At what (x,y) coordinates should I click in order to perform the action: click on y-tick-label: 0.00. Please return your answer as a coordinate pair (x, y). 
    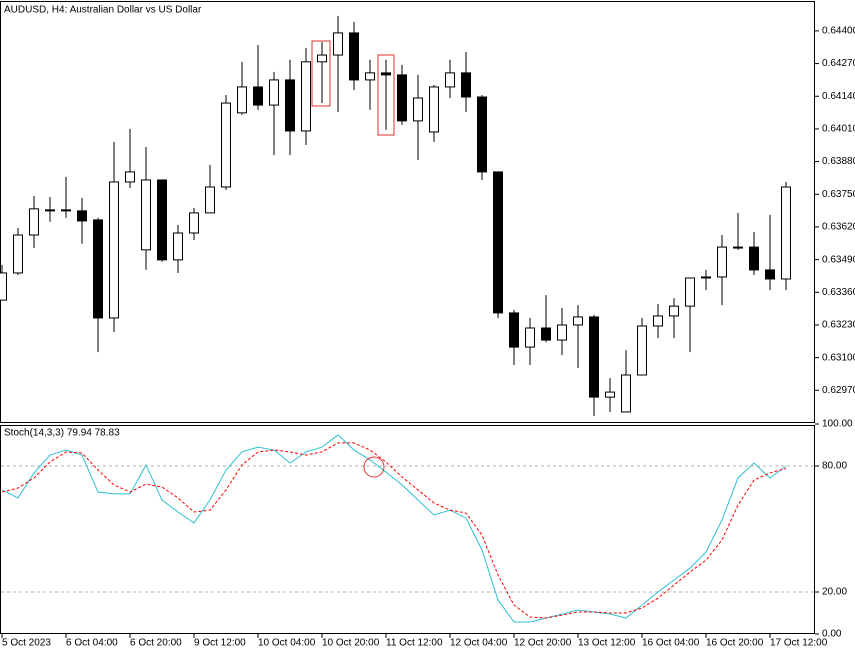
    Looking at the image, I should click on (832, 634).